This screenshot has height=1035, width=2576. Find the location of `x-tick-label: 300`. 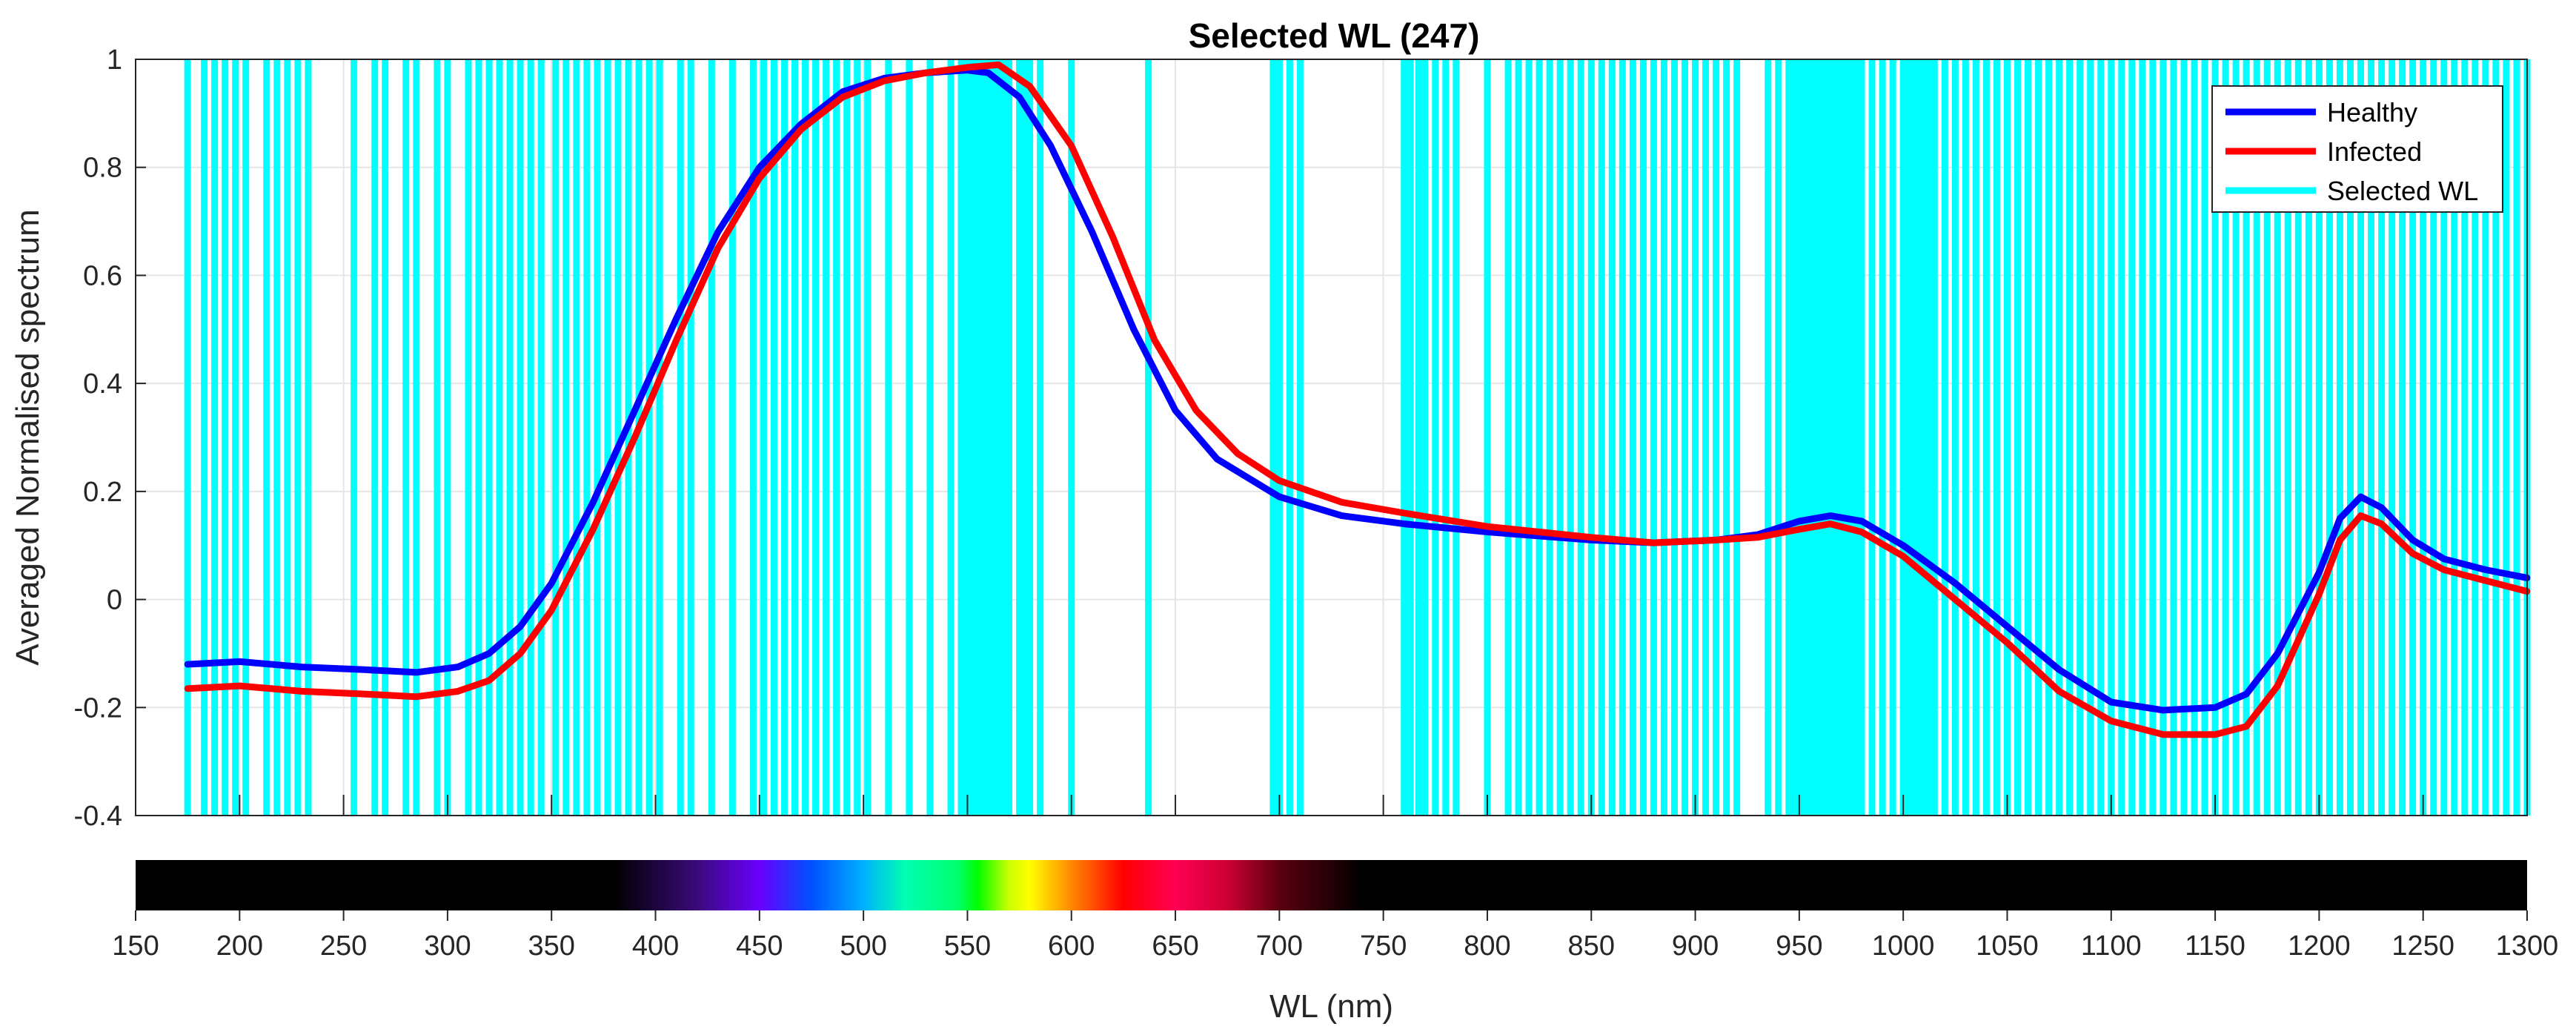

x-tick-label: 300 is located at coordinates (447, 946).